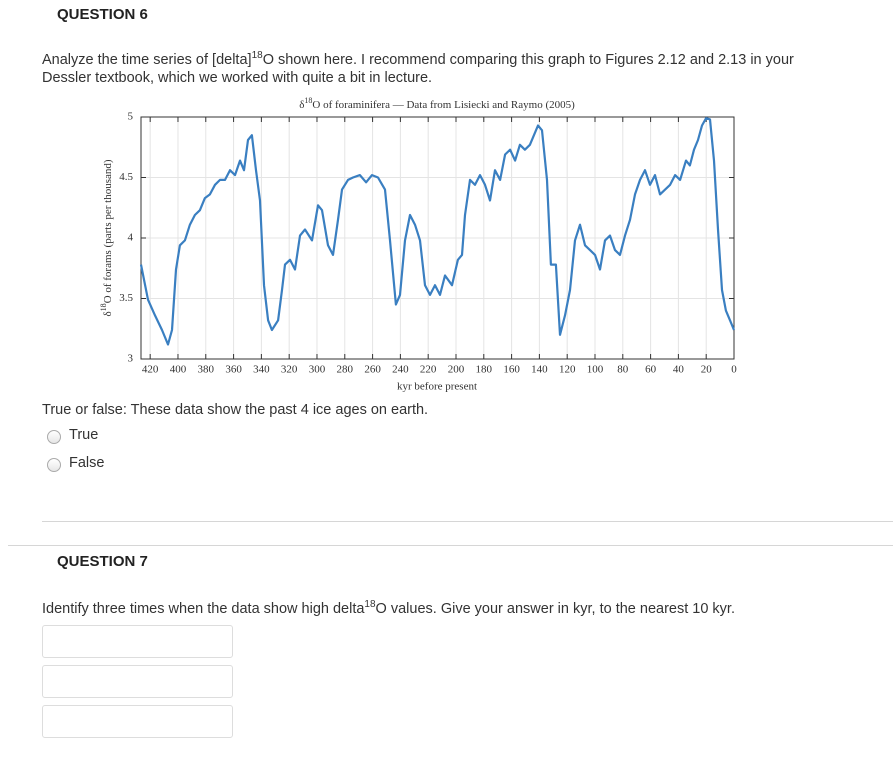  I want to click on option-label: True, so click(84, 435).